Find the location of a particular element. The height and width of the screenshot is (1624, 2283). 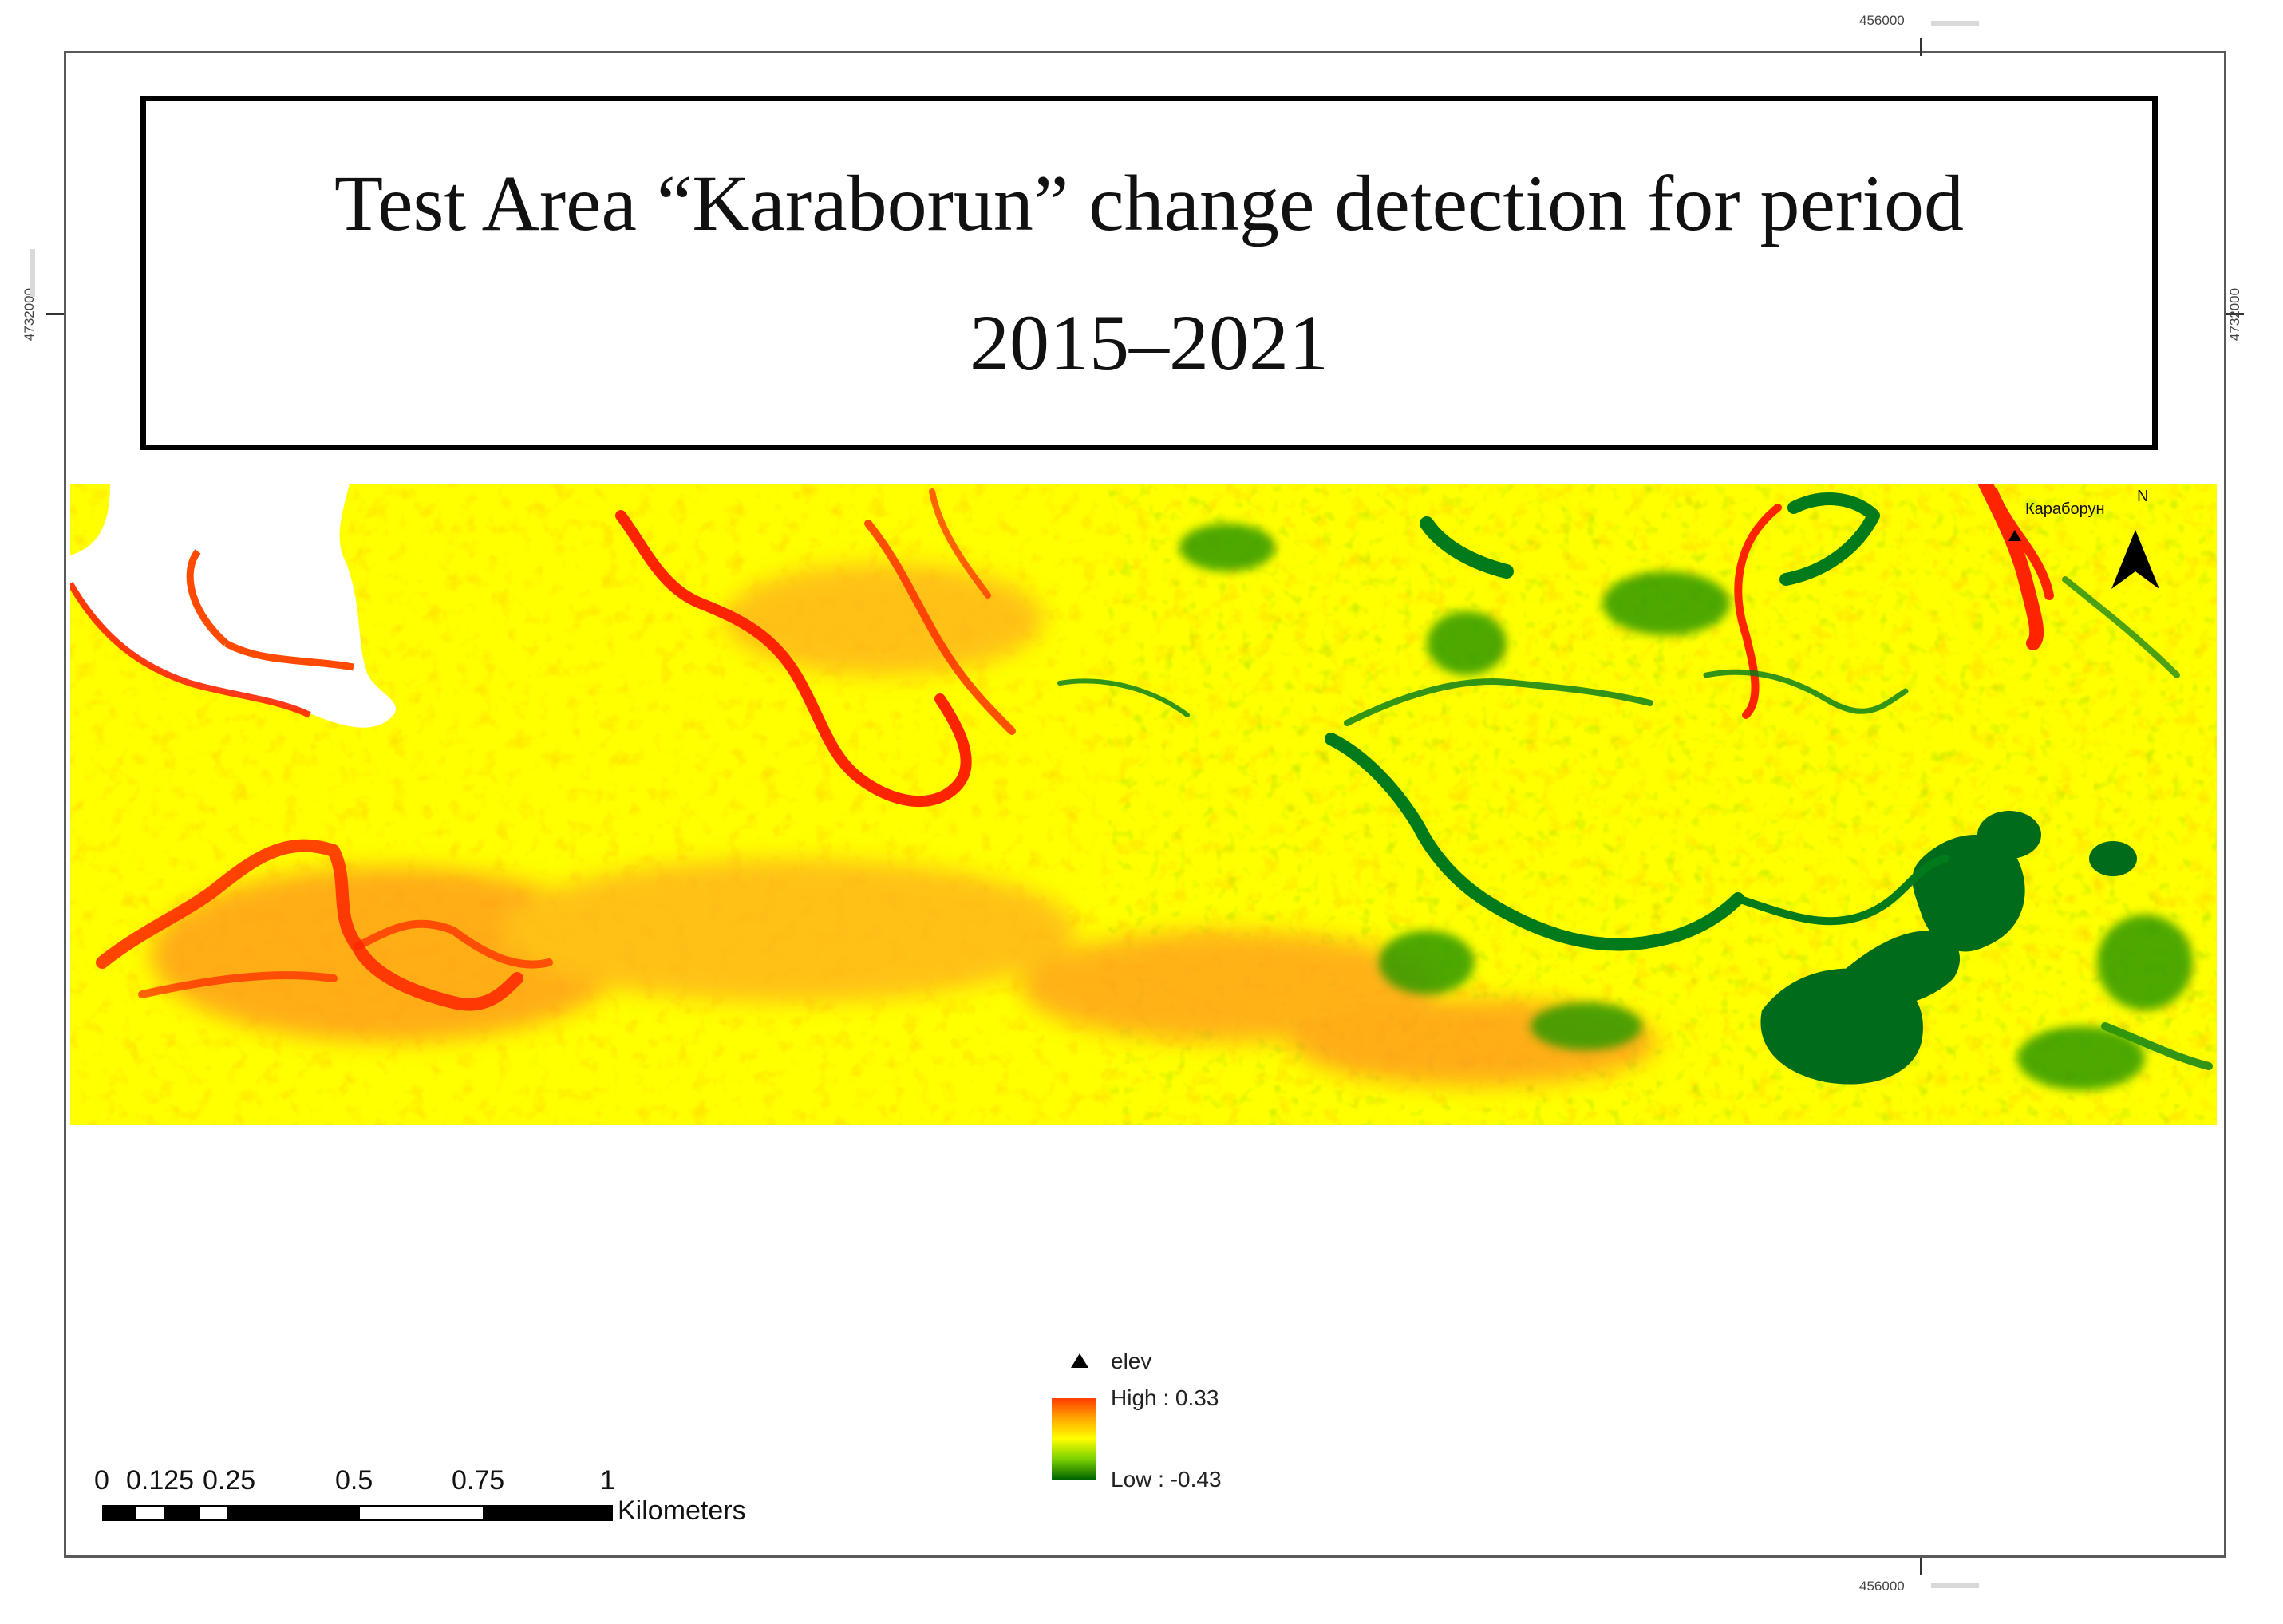

no-data-area is located at coordinates (233, 606).